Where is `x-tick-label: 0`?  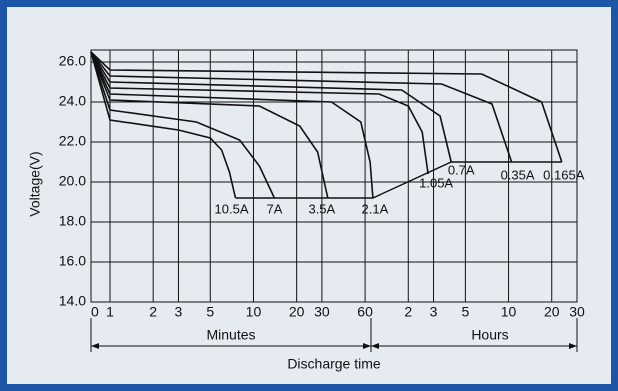 x-tick-label: 0 is located at coordinates (95, 312).